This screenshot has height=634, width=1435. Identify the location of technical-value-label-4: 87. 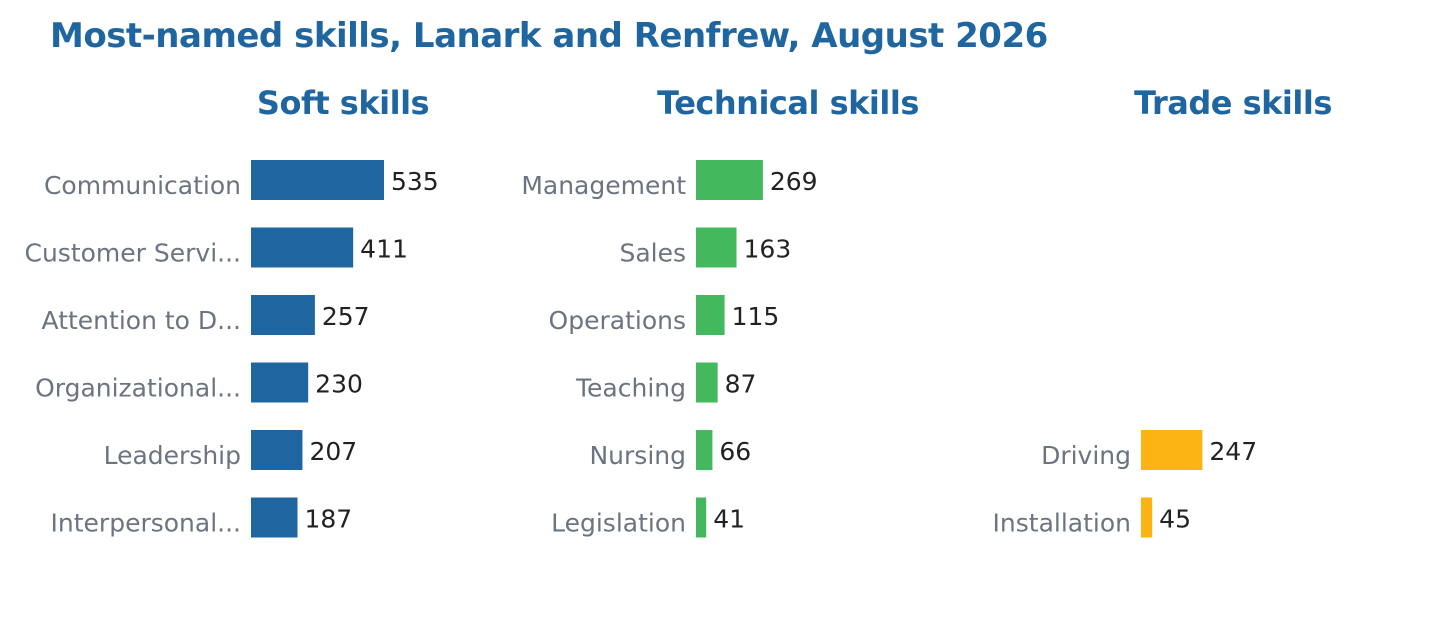
(741, 384).